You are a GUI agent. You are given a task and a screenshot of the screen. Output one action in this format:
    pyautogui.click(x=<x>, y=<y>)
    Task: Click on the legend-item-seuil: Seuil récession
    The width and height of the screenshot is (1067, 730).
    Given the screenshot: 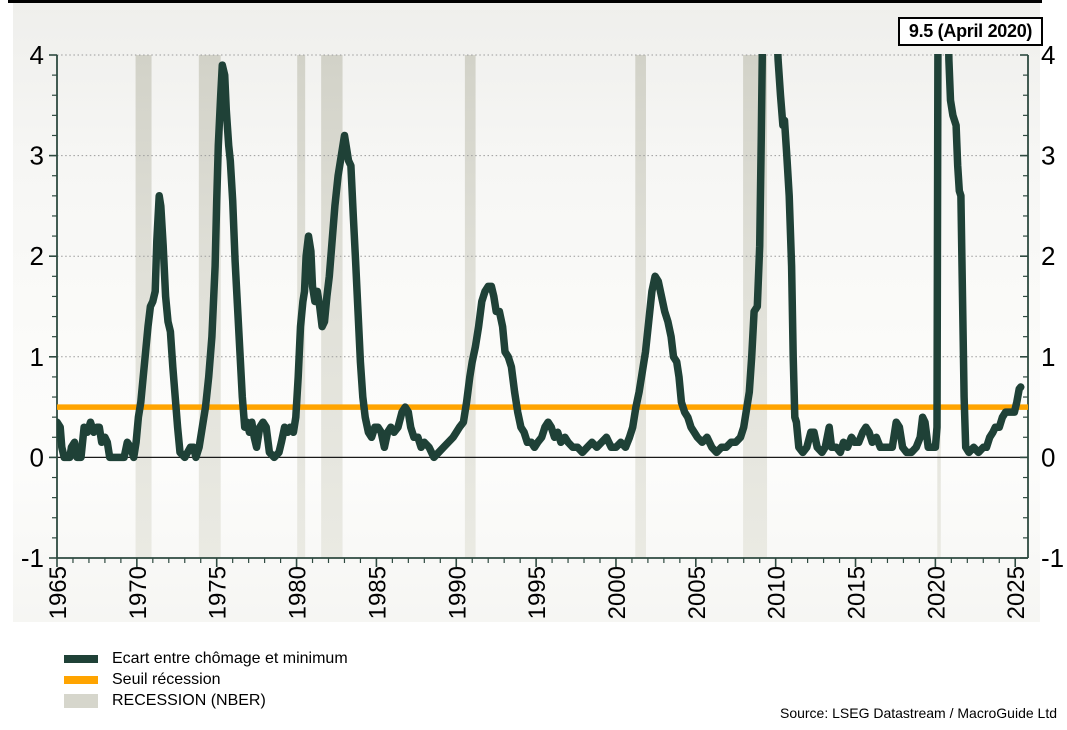 What is the action you would take?
    pyautogui.click(x=206, y=679)
    